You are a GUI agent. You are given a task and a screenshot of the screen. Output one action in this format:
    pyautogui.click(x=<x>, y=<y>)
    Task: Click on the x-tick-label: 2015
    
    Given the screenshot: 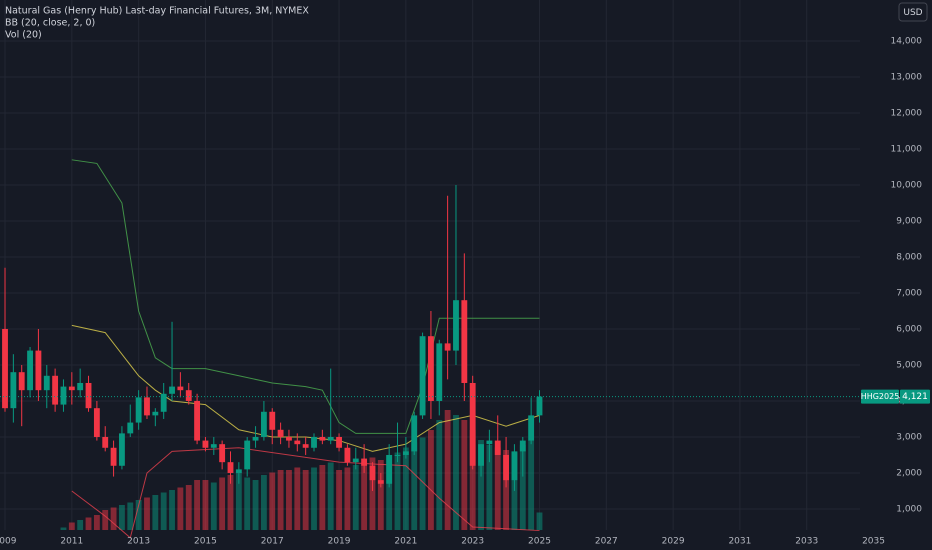 What is the action you would take?
    pyautogui.click(x=205, y=542)
    